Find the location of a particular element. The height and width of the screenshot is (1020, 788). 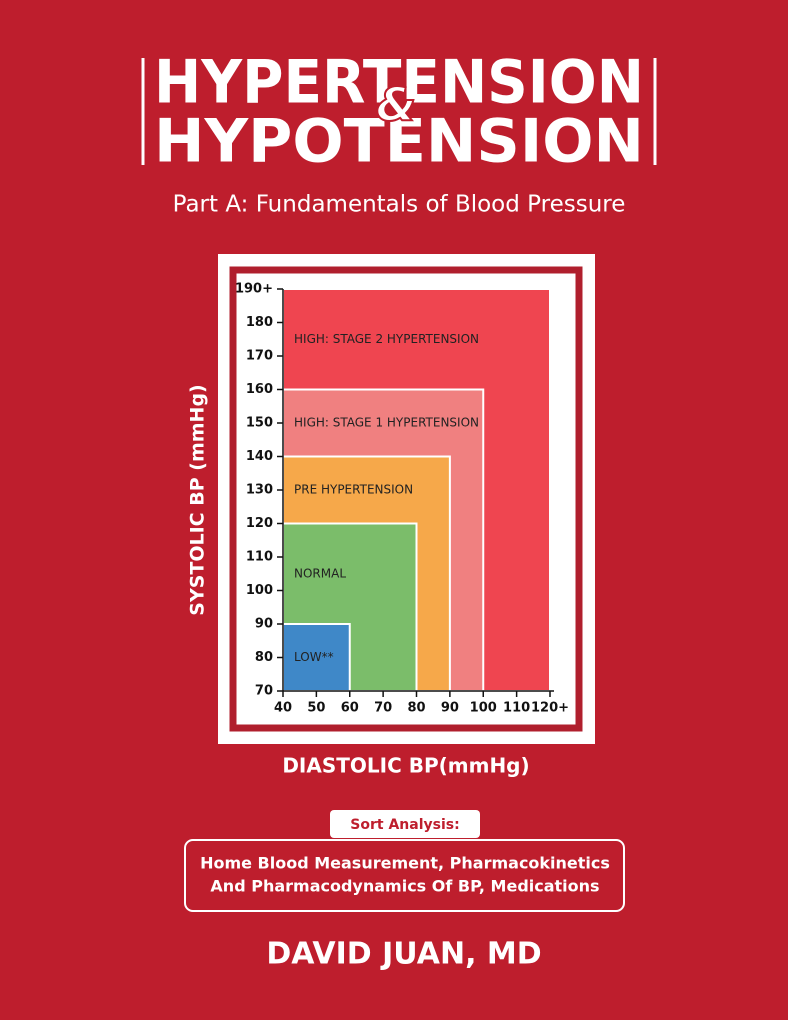

zone-label: NORMAL is located at coordinates (320, 573).